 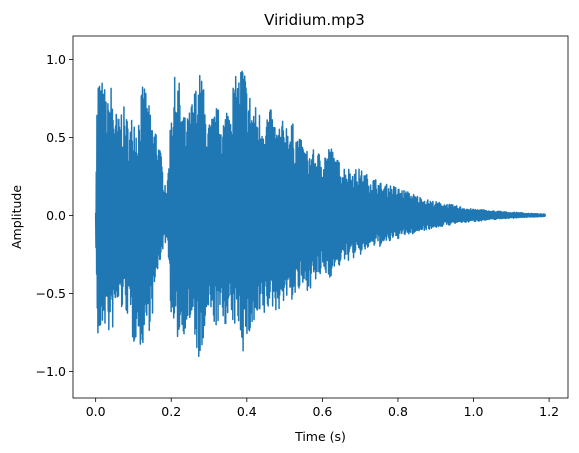 What do you see at coordinates (51, 293) in the screenshot?
I see `y-tick-label: −0.5` at bounding box center [51, 293].